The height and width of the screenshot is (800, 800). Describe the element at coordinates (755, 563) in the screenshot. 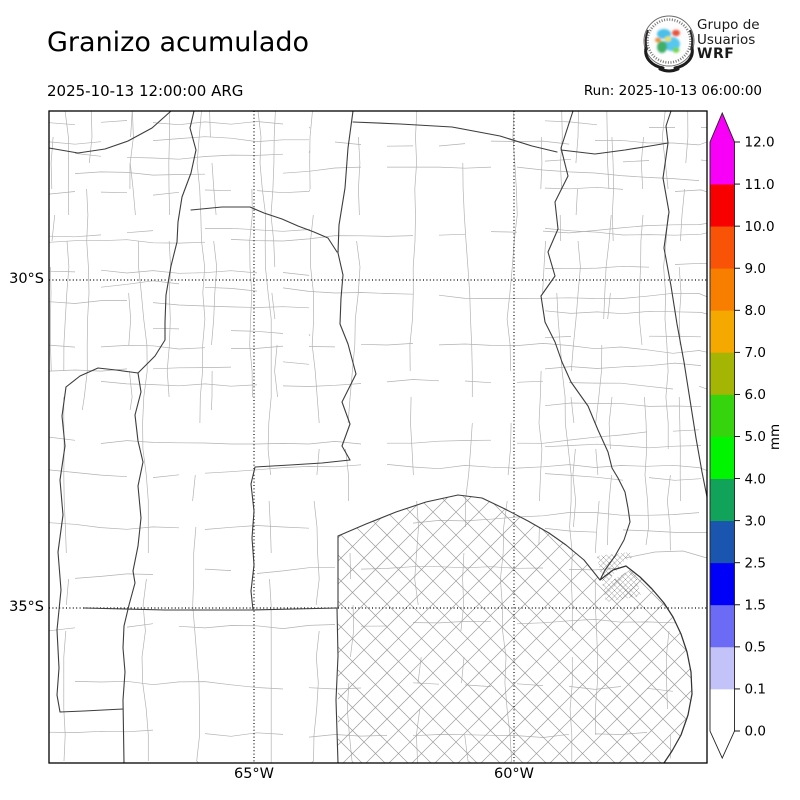

I see `colorbar-tick-label: 2.5` at that location.